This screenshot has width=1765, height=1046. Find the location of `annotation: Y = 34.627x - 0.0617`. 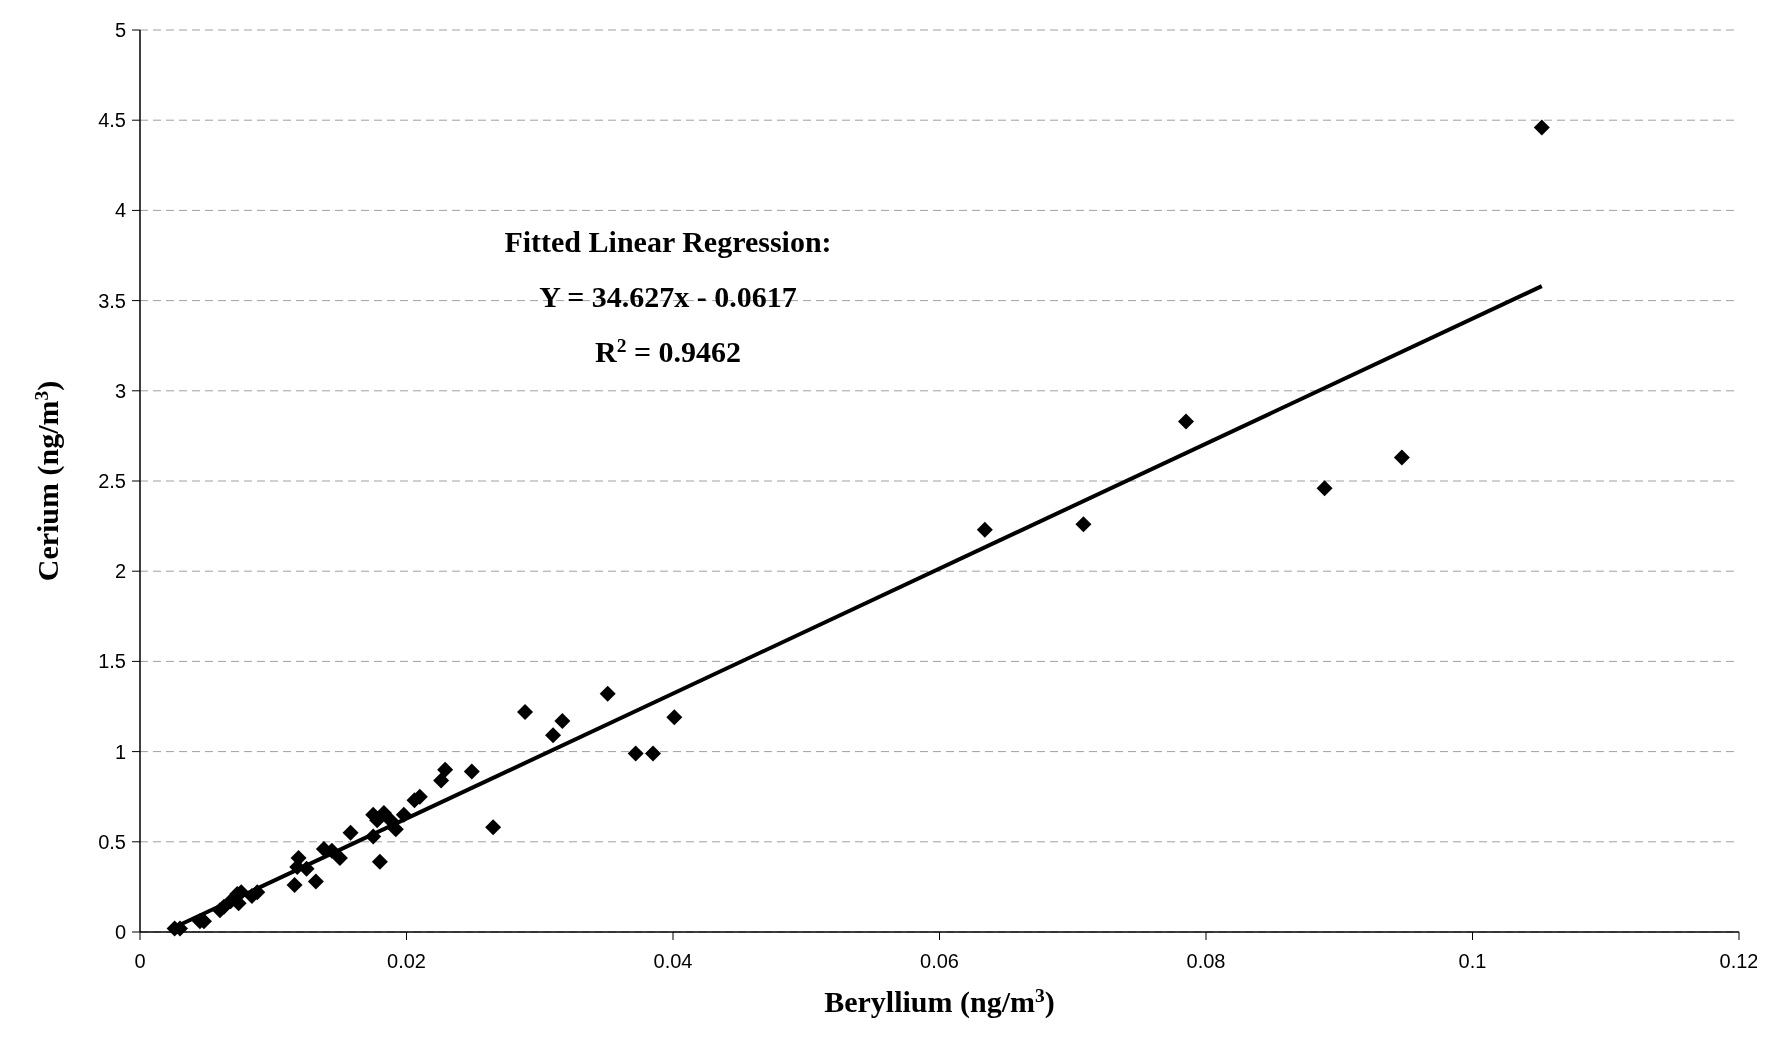

annotation: Y = 34.627x - 0.0617 is located at coordinates (668, 296).